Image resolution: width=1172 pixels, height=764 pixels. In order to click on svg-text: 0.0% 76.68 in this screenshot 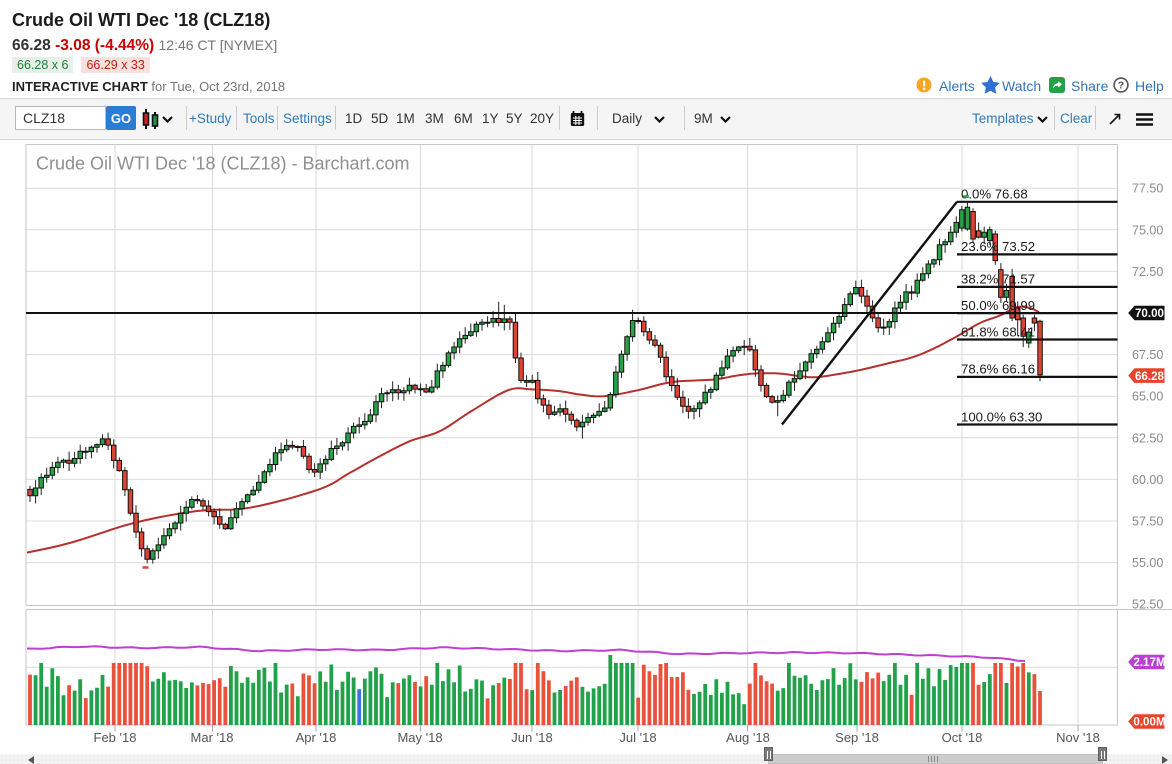, I will do `click(994, 194)`.